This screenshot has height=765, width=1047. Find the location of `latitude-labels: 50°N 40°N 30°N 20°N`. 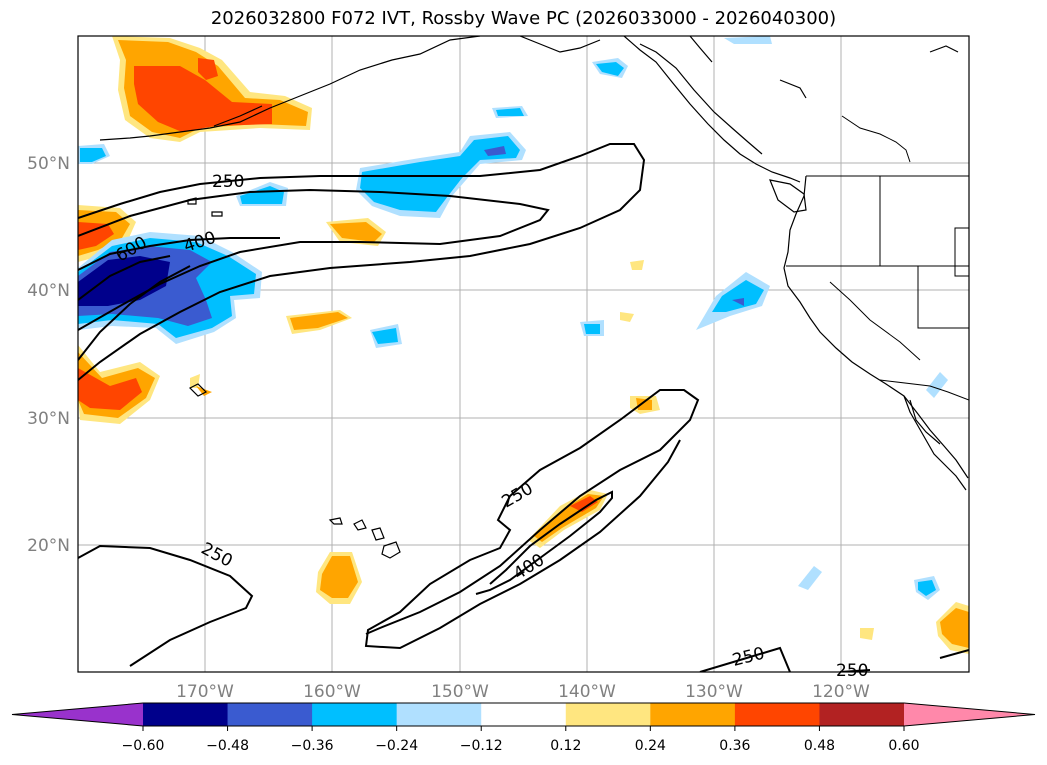

latitude-labels: 50°N 40°N 30°N 20°N is located at coordinates (48, 355).